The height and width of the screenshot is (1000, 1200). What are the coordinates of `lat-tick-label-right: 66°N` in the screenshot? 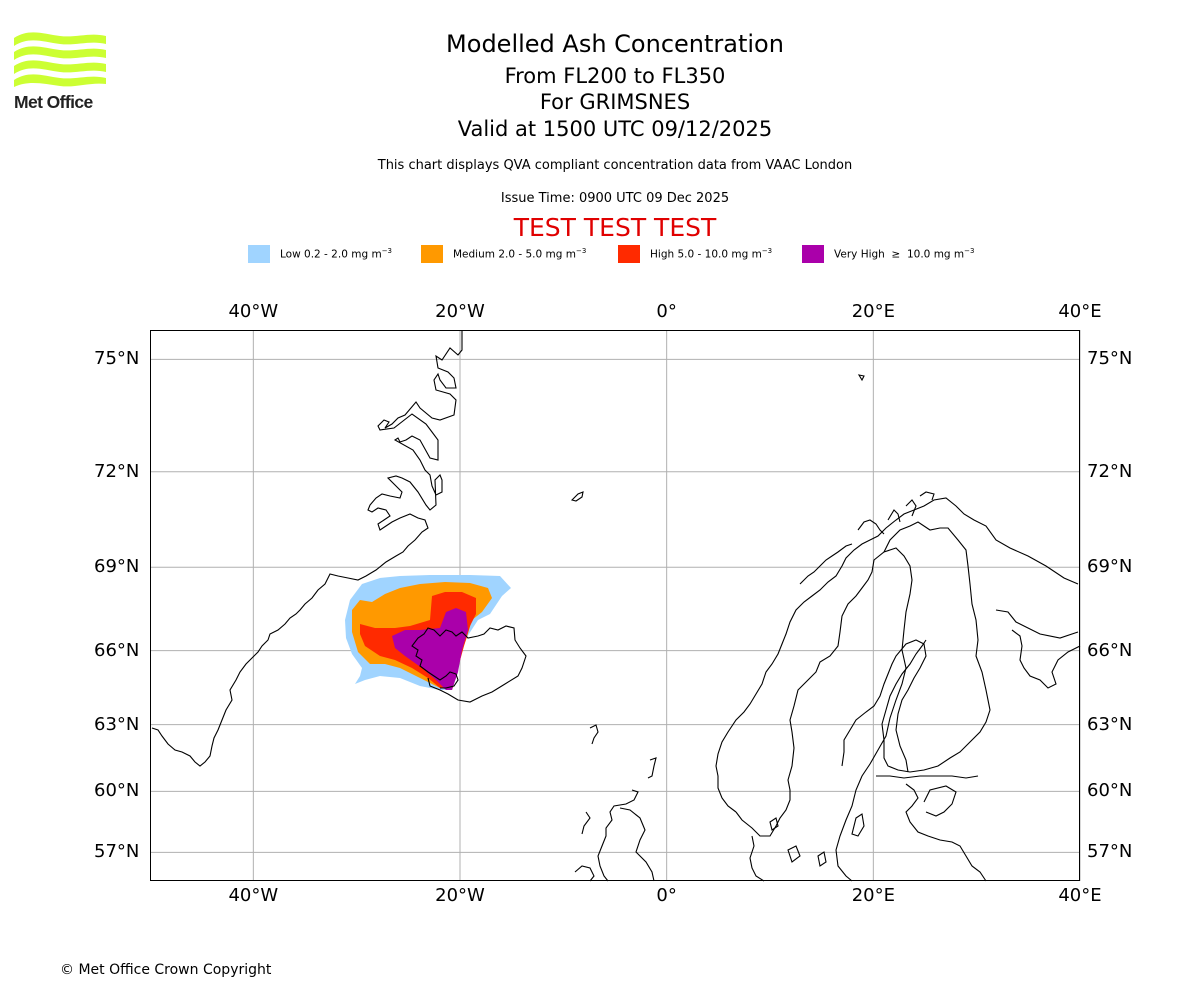 It's located at (1110, 650).